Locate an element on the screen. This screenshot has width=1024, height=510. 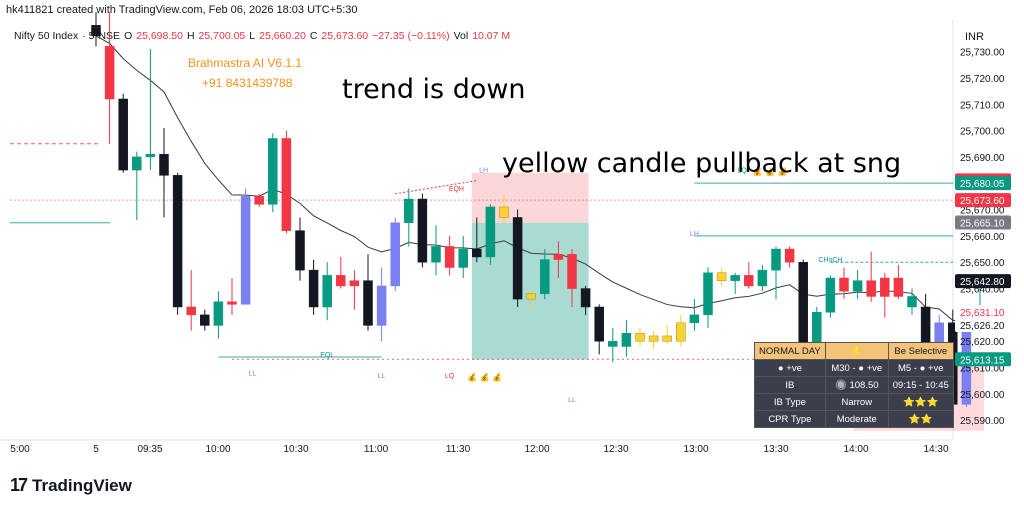
tradingview-logo-text: TradingView is located at coordinates (82, 485).